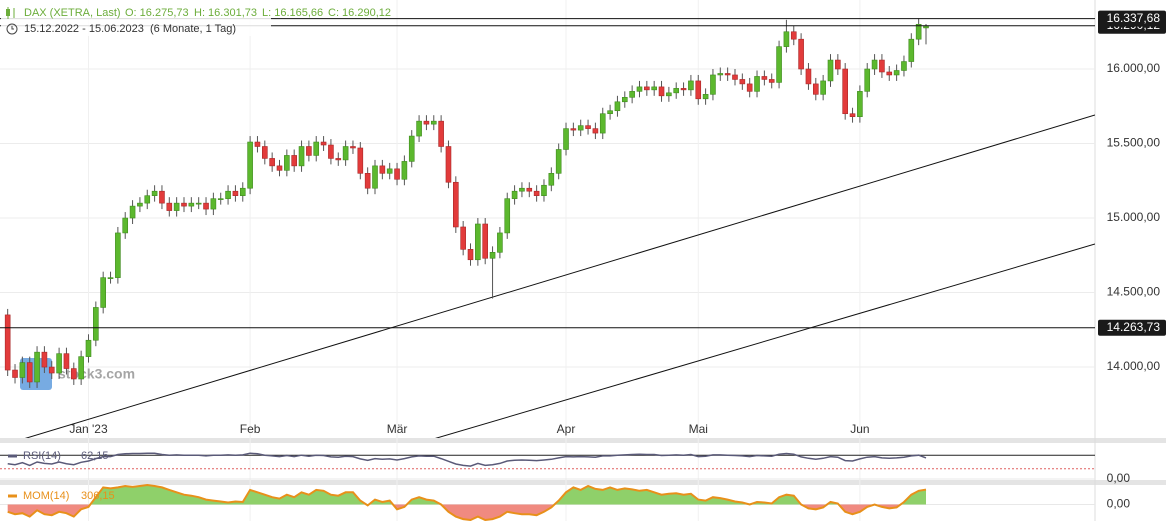  Describe the element at coordinates (1134, 366) in the screenshot. I see `y-tick-label: 14.000,00` at that location.